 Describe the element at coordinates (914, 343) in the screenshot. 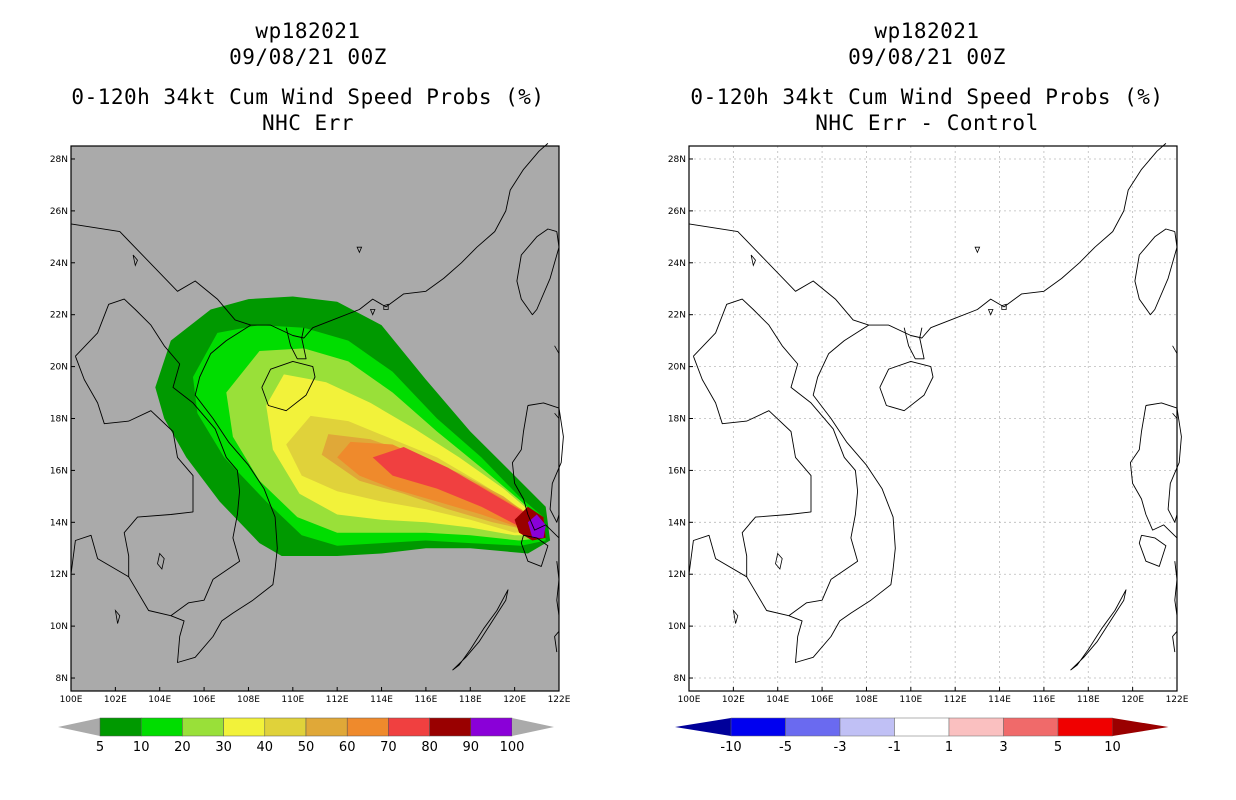

I see `right-leizhou-line` at that location.